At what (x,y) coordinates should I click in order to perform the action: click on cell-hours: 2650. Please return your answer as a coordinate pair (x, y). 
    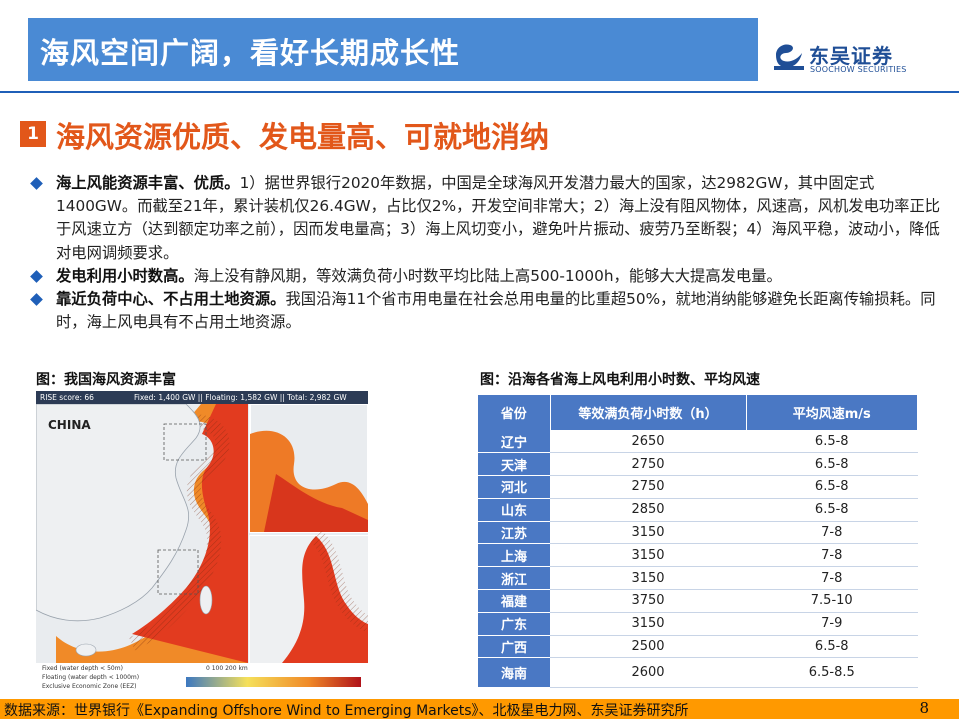
    Looking at the image, I should click on (648, 442).